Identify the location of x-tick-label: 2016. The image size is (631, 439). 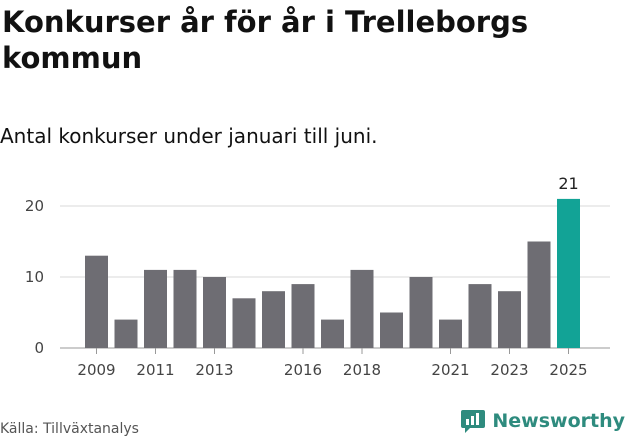
(303, 370).